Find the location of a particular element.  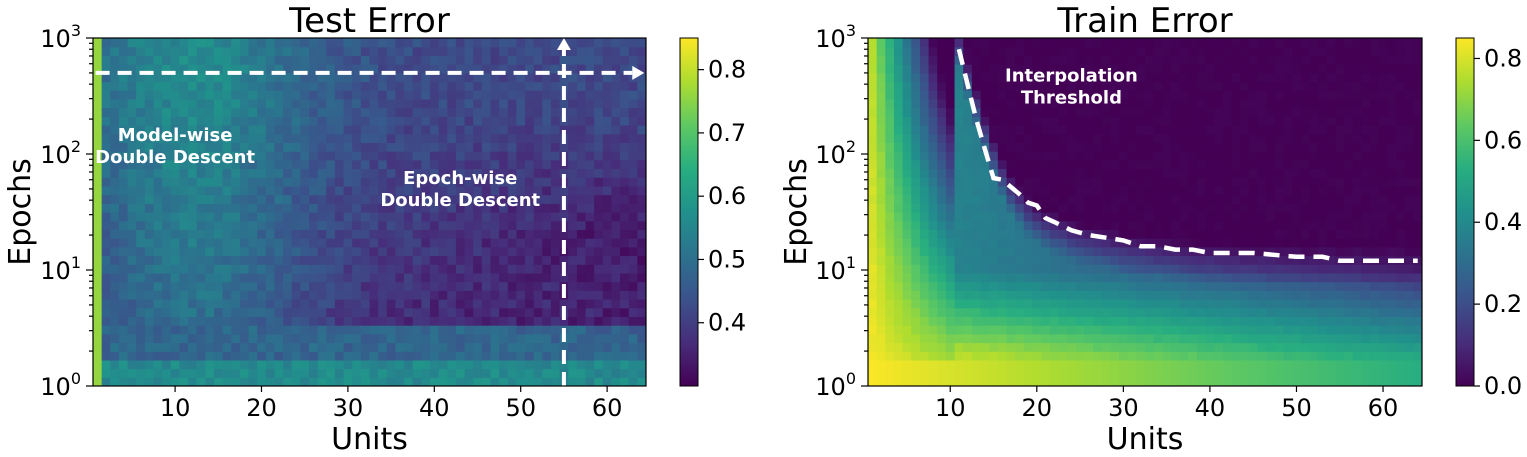

y-axis-label: Epochs is located at coordinates (20, 212).